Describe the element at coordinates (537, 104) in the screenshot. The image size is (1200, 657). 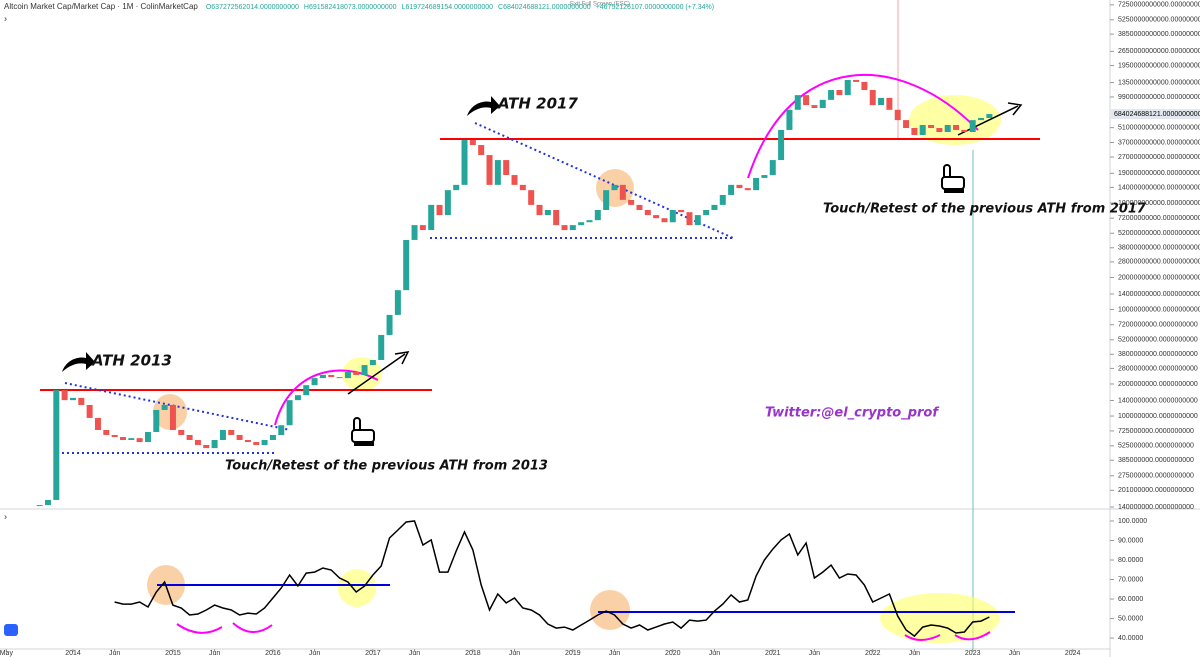
I see `annotation: ATH 2017` at that location.